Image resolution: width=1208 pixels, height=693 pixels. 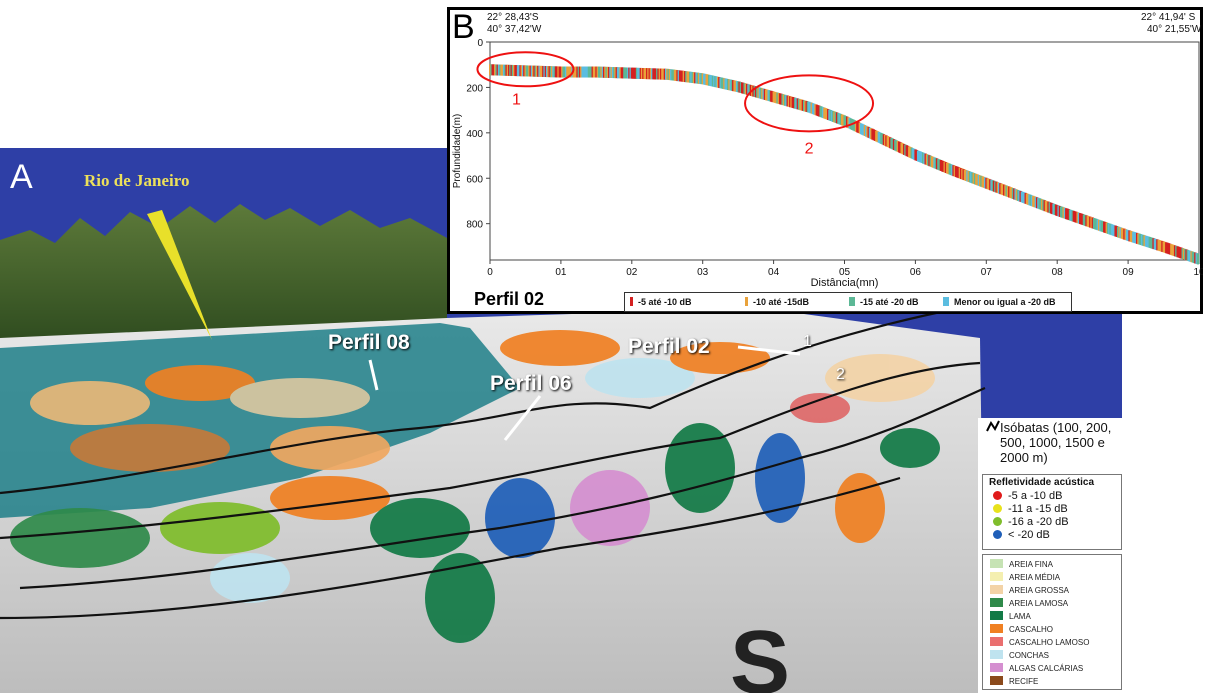 What do you see at coordinates (661, 302) in the screenshot?
I see `chart-legend-item: -5 até -10 dB` at bounding box center [661, 302].